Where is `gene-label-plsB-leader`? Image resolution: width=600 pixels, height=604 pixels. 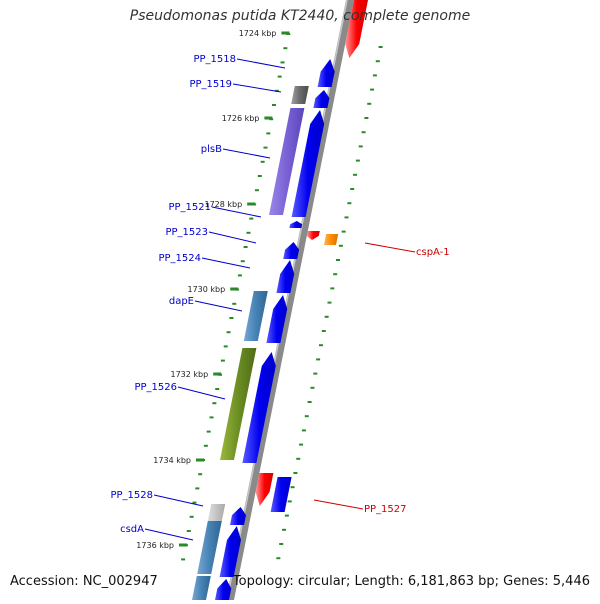 gene-label-plsB-leader is located at coordinates (246, 153).